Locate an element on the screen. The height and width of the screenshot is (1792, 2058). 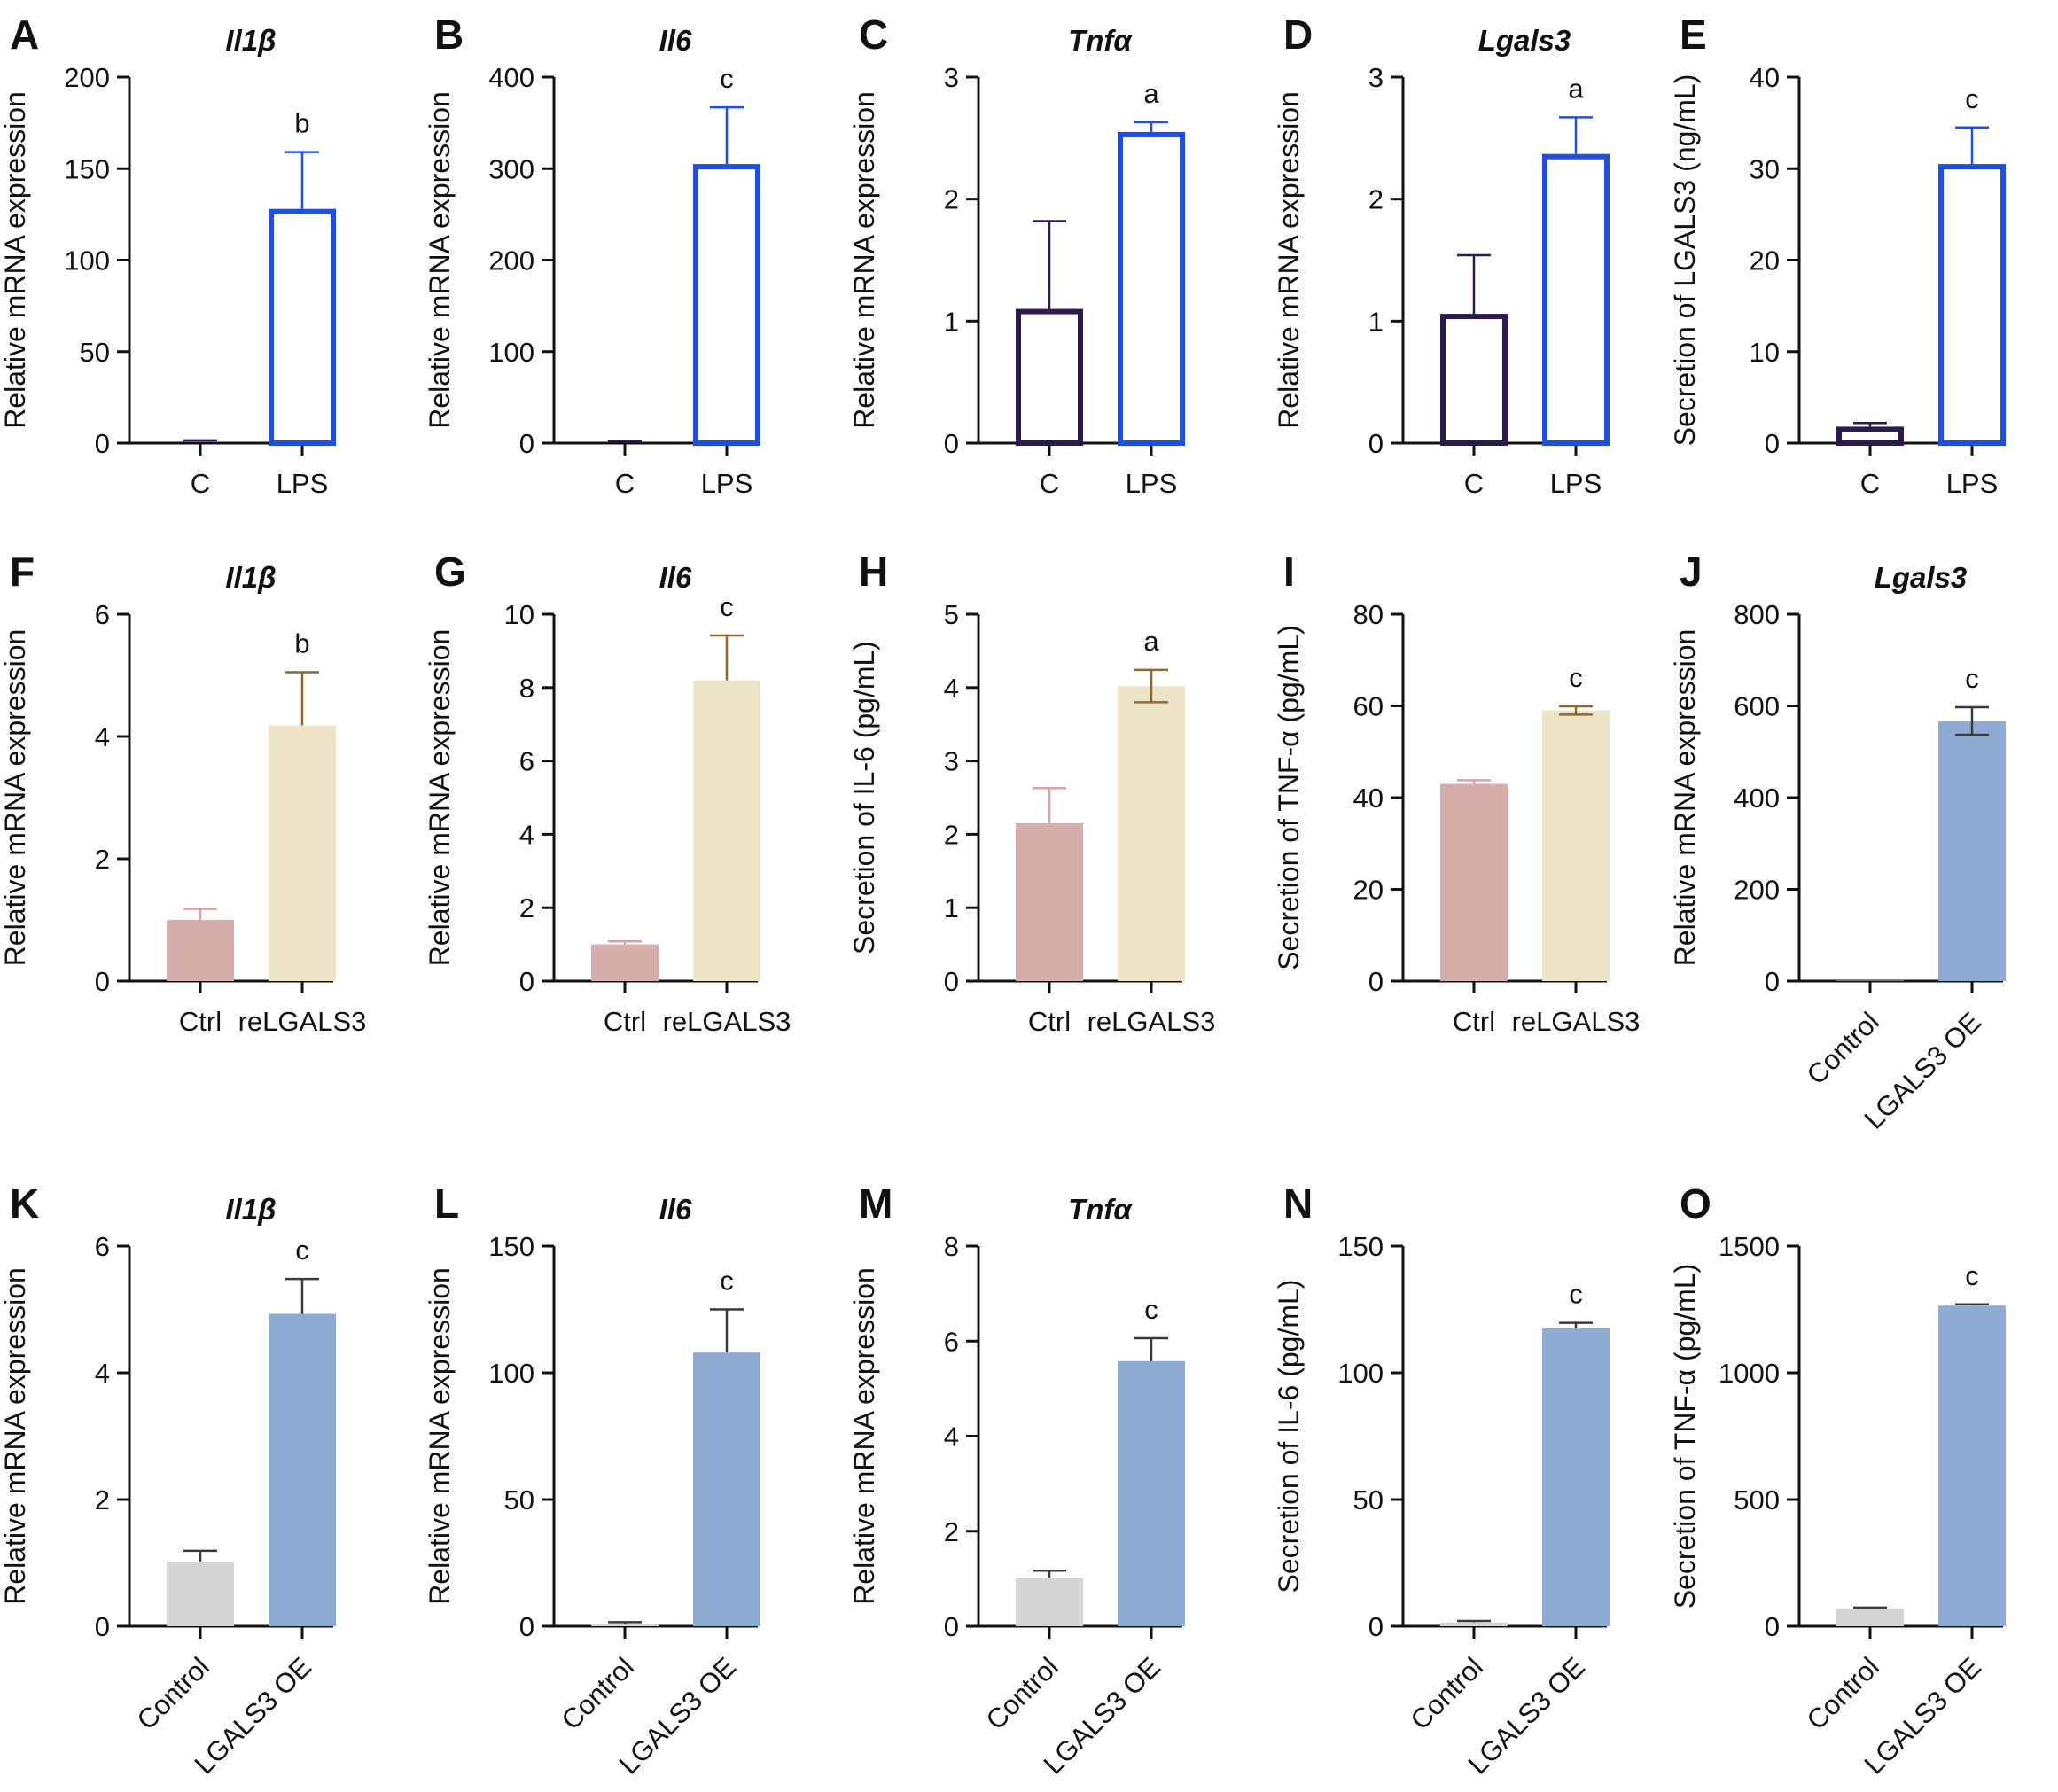
panel-letter: N is located at coordinates (1298, 1203).